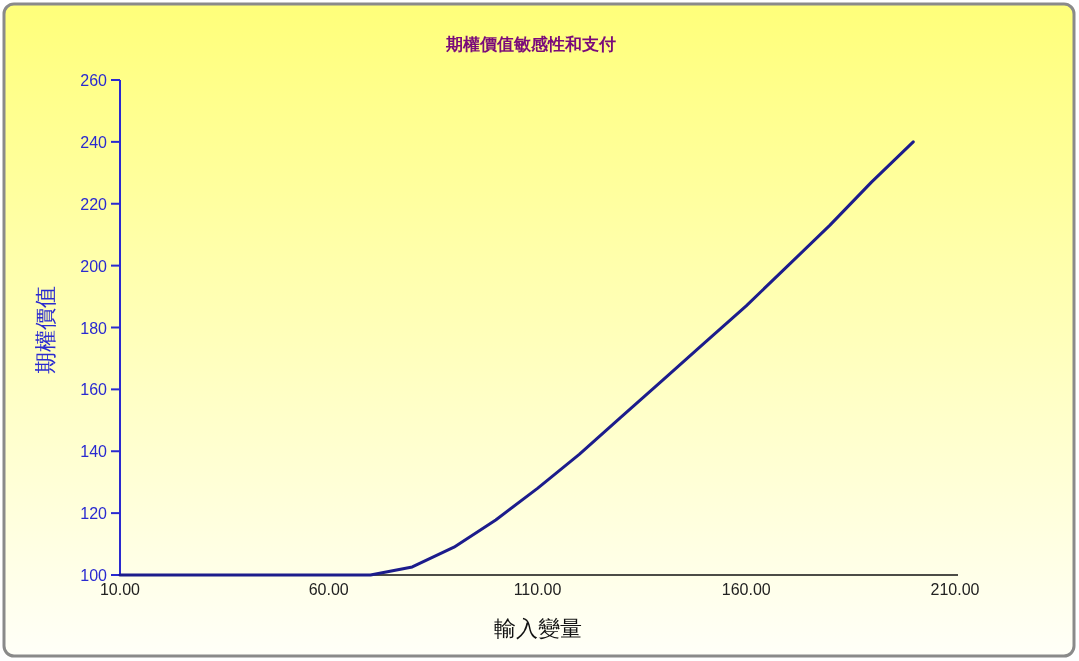  I want to click on x-tick-label: 60.00, so click(328, 589).